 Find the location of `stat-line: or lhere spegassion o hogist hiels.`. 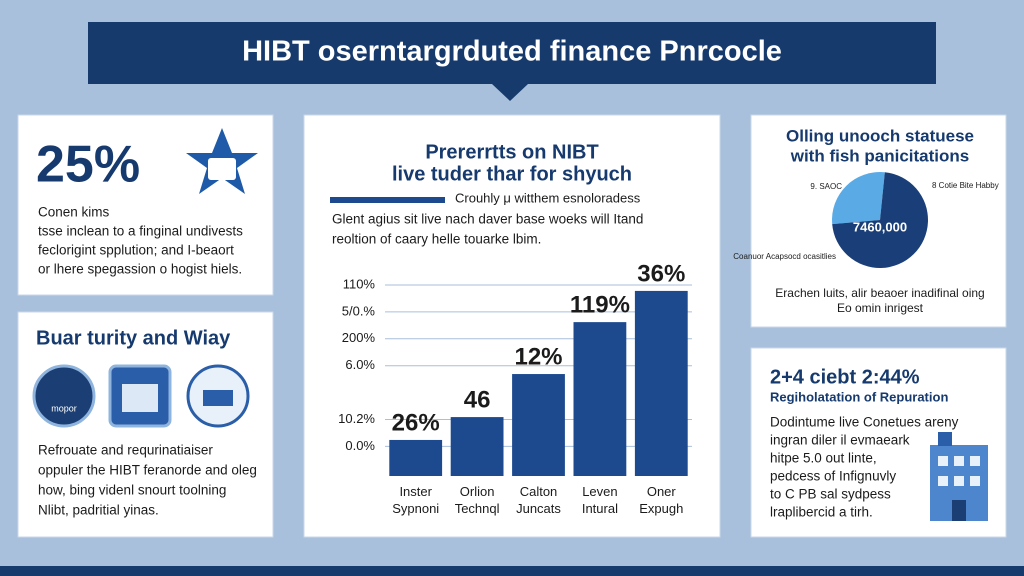

stat-line: or lhere spegassion o hogist hiels. is located at coordinates (140, 269).